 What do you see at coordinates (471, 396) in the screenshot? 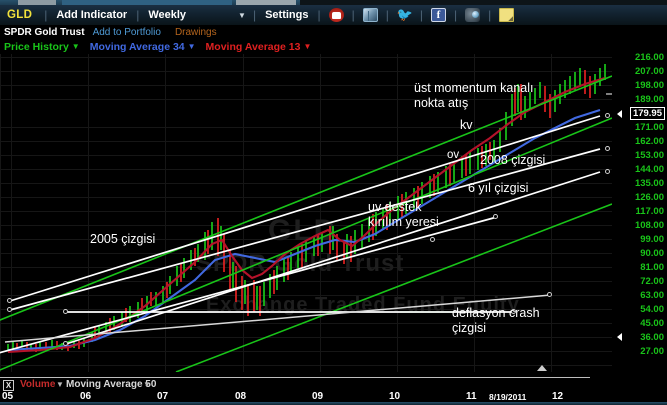
I see `x-axis-tick-label: 11` at bounding box center [471, 396].